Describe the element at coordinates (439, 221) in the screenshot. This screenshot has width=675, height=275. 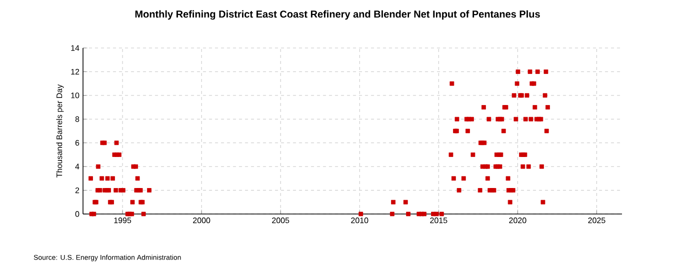
I see `x-tick-label: 2015` at that location.